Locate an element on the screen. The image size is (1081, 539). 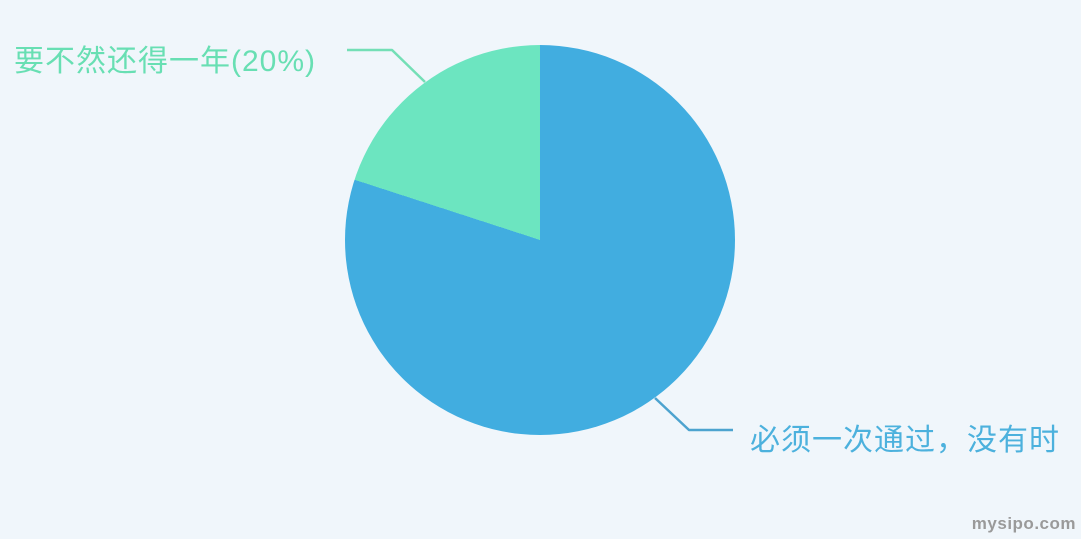
label-green-slice: 要不然还得一年(20%) is located at coordinates (165, 61).